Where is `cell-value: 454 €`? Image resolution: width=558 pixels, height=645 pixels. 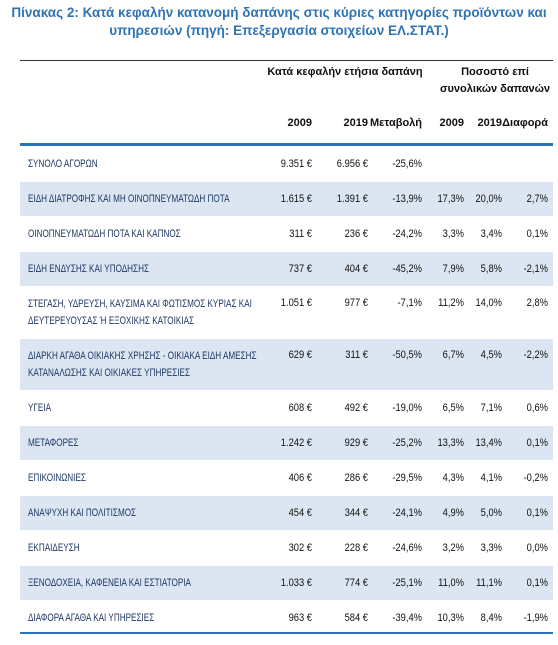 cell-value: 454 € is located at coordinates (300, 513).